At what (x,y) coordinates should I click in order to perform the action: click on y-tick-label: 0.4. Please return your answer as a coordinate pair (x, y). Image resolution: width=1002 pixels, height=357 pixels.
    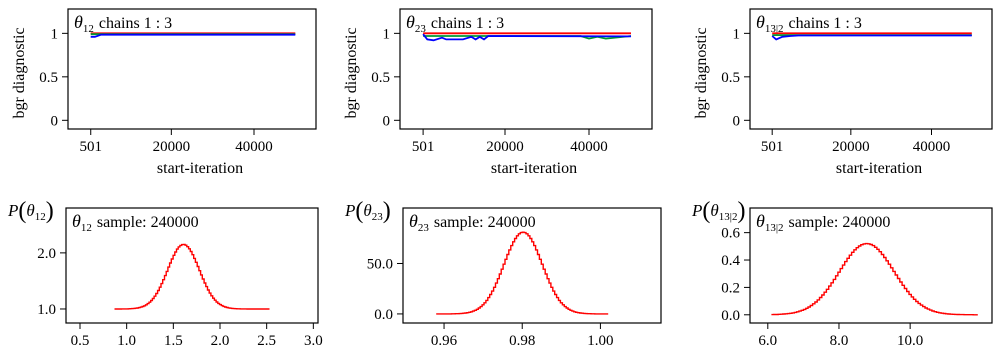
    Looking at the image, I should click on (730, 261).